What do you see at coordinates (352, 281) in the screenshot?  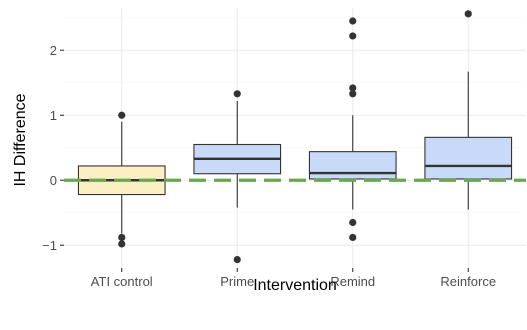 I see `x-tick-label: Remind` at bounding box center [352, 281].